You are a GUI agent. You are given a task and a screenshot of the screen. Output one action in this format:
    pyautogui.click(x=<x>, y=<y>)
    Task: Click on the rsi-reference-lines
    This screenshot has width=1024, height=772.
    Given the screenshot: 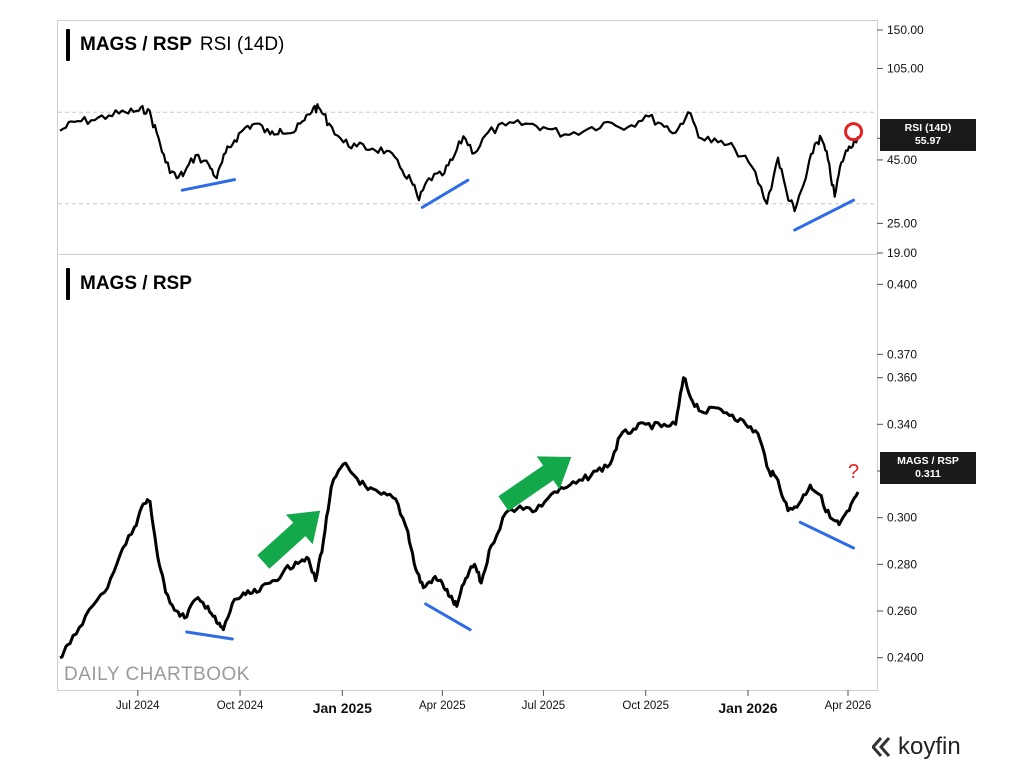 What is the action you would take?
    pyautogui.click(x=467, y=158)
    